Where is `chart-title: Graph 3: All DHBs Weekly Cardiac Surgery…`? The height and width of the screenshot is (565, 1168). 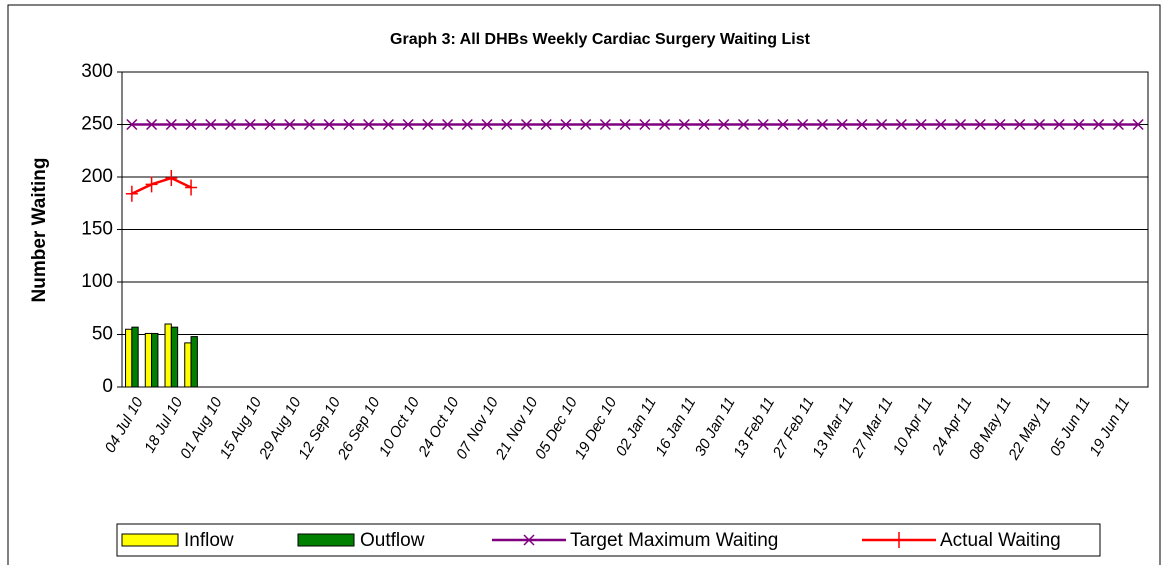
chart-title: Graph 3: All DHBs Weekly Cardiac Surgery… is located at coordinates (600, 39).